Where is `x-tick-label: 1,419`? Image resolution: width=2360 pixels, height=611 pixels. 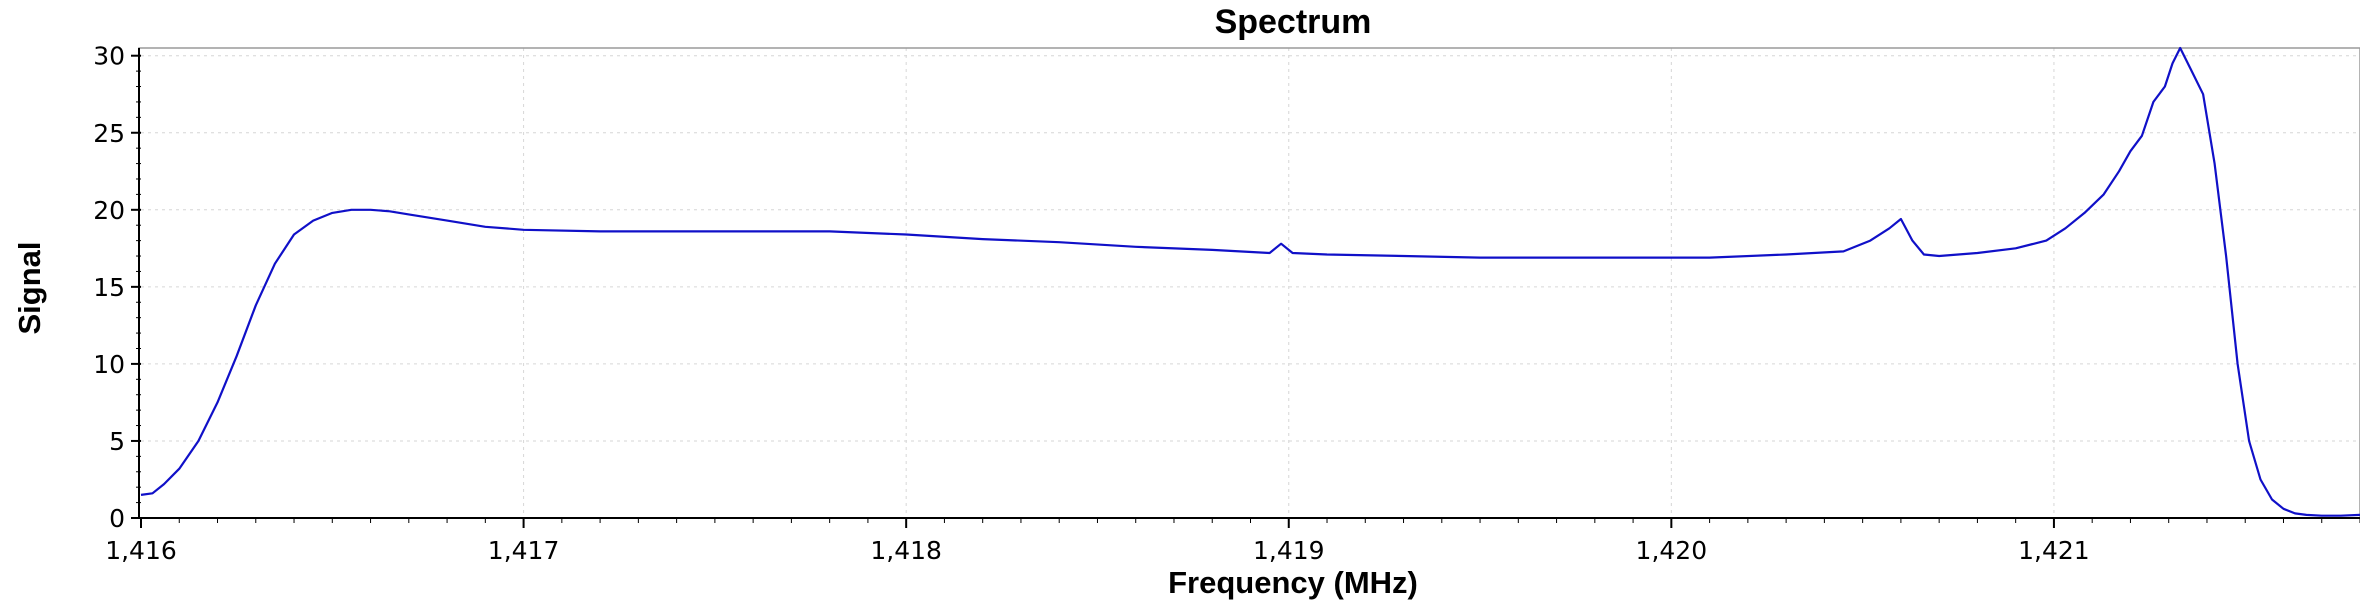
x-tick-label: 1,419 is located at coordinates (1289, 550).